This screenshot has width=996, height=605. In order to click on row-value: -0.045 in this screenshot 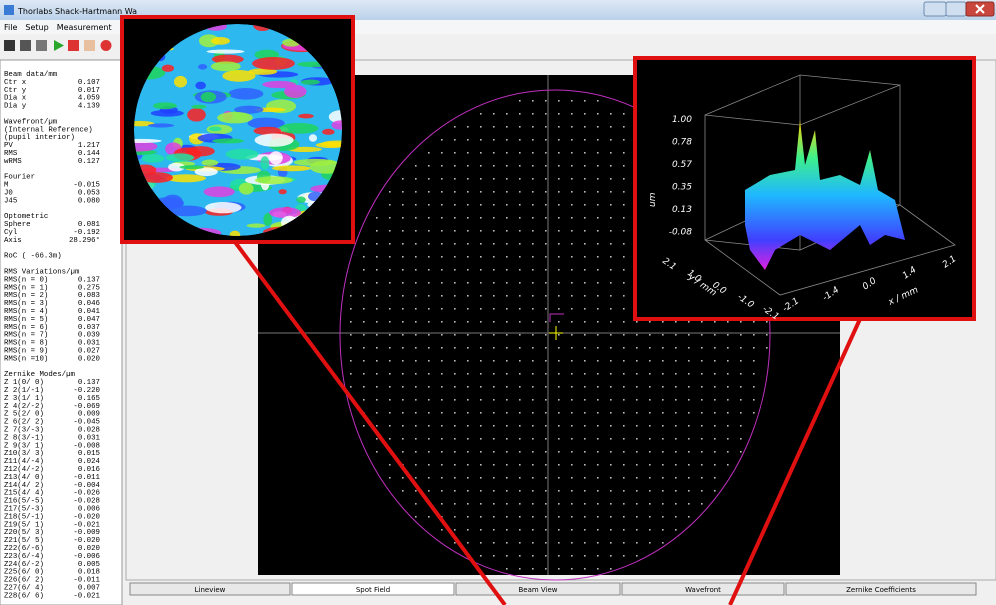, I will do `click(86, 423)`.